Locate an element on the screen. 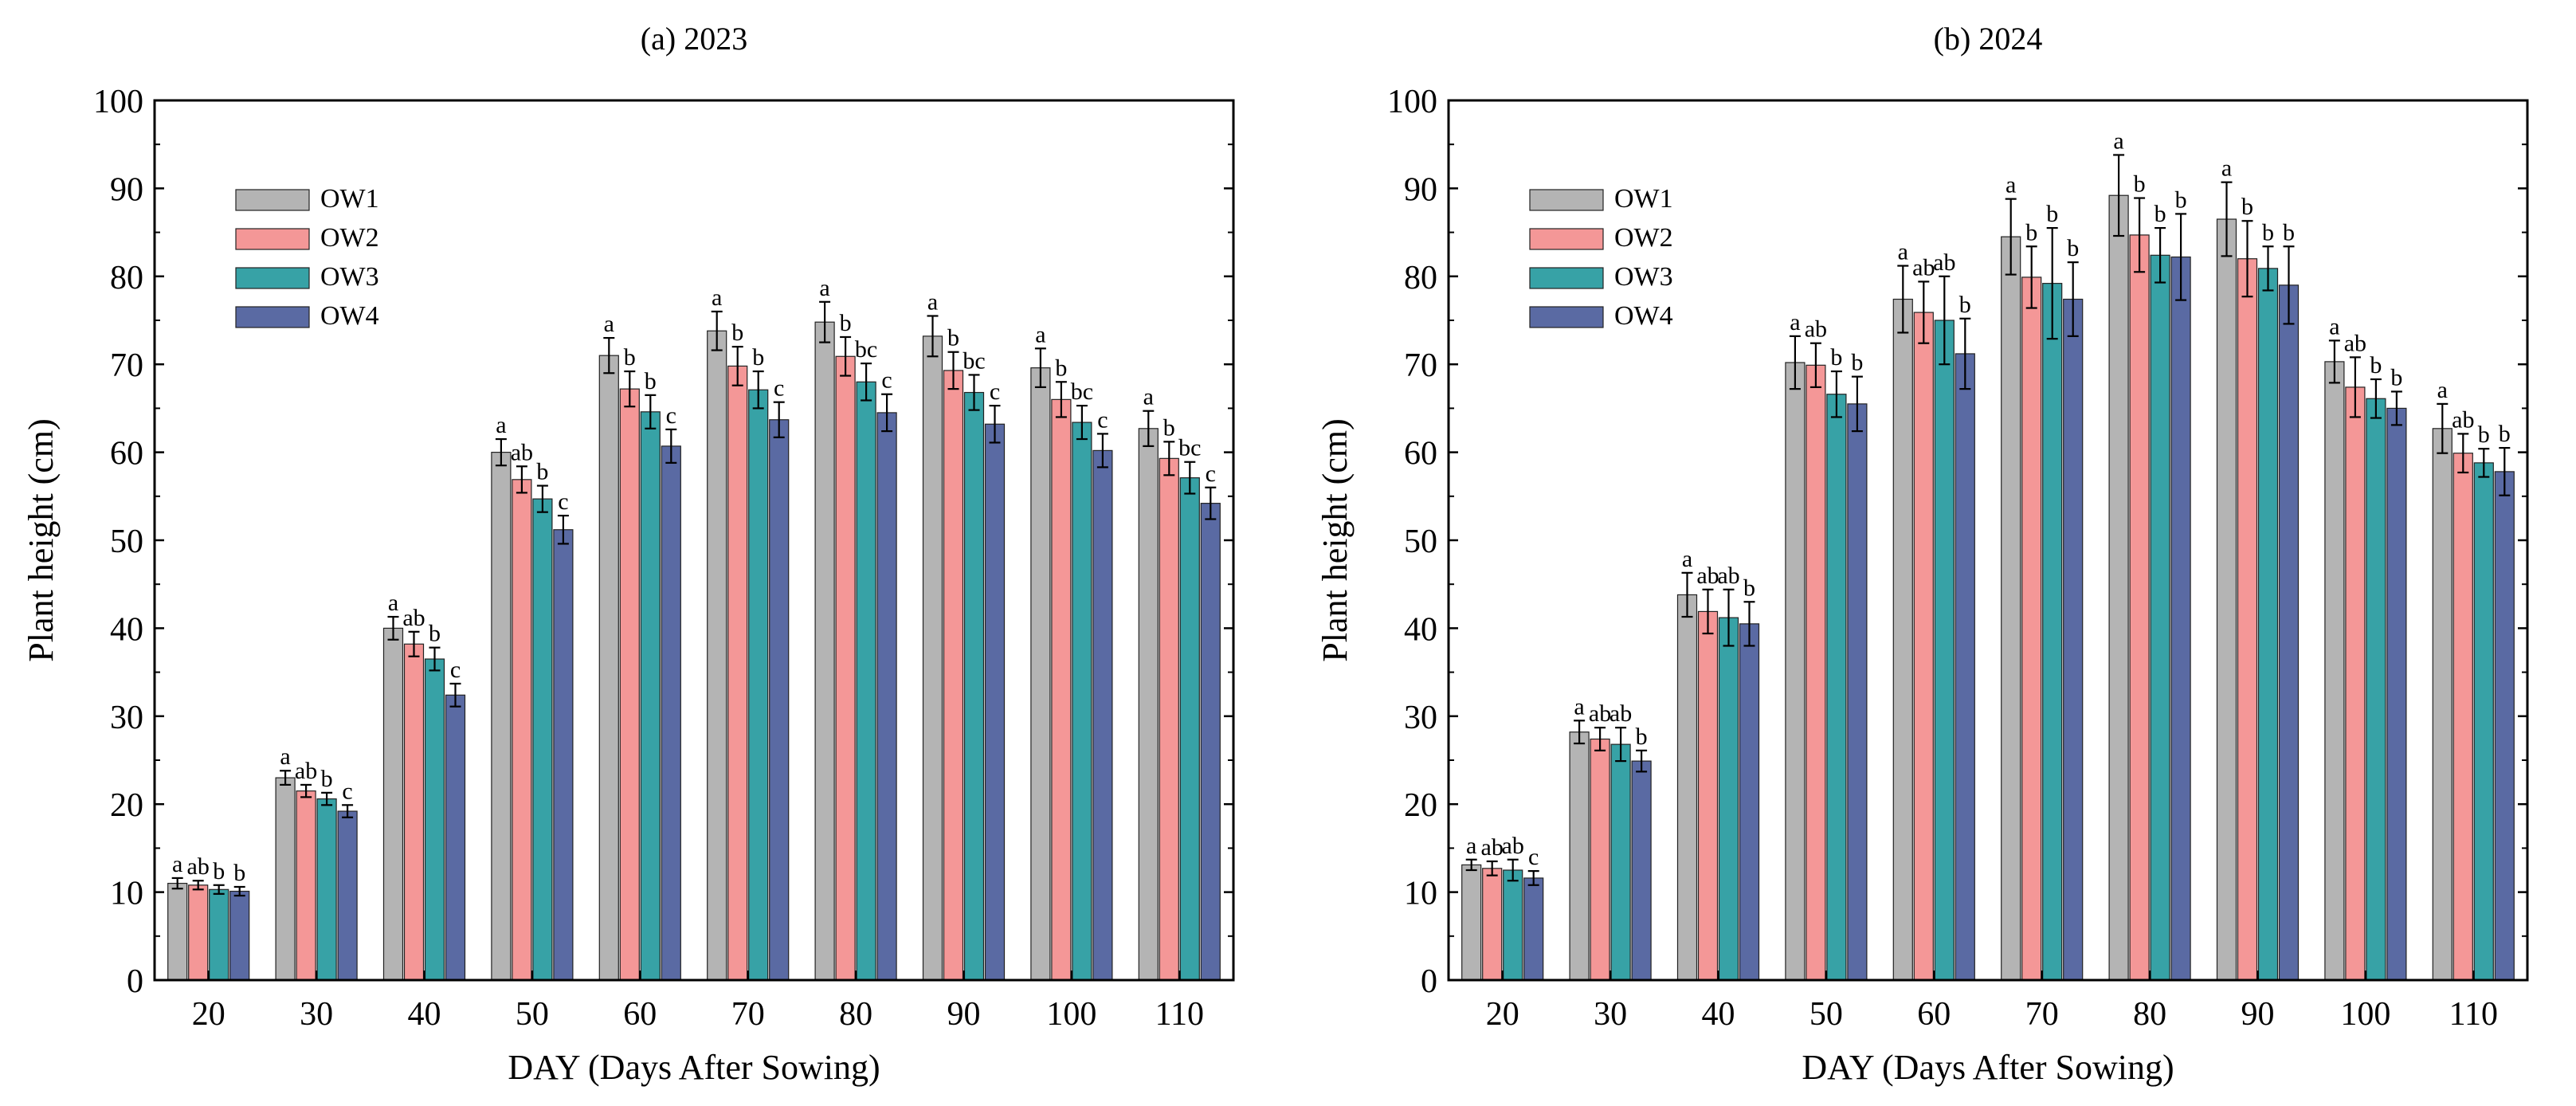 This screenshot has width=2576, height=1106. significance-label-OW1-40: a is located at coordinates (393, 603).